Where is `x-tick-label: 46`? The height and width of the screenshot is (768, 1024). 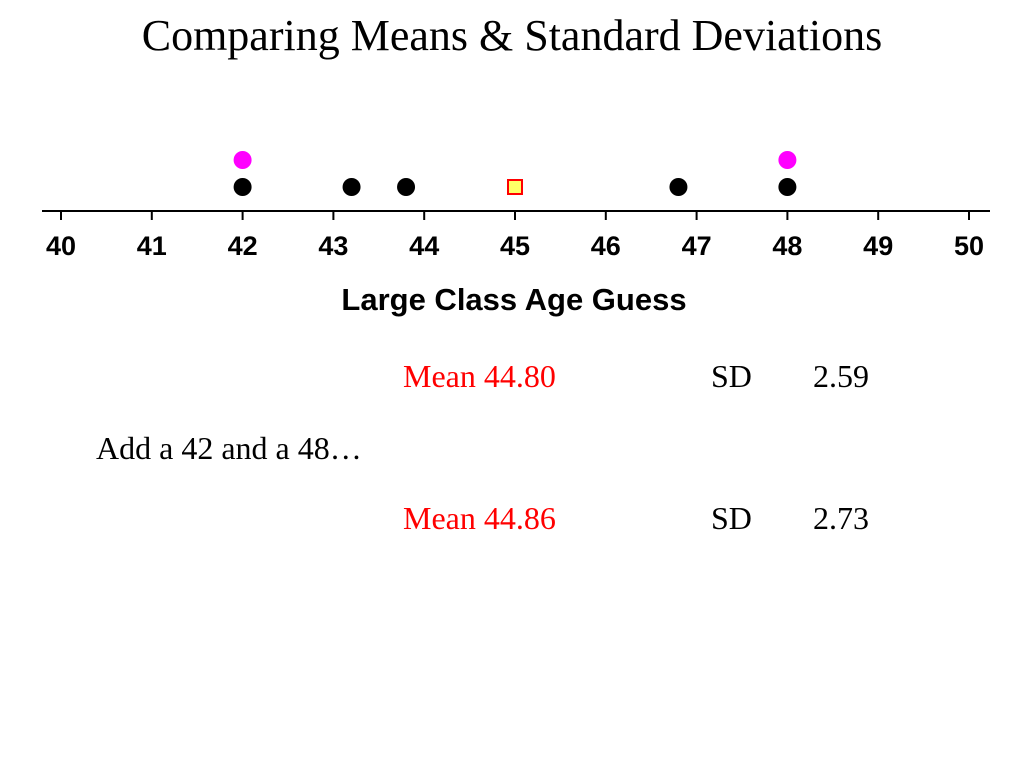
x-tick-label: 46 is located at coordinates (606, 246).